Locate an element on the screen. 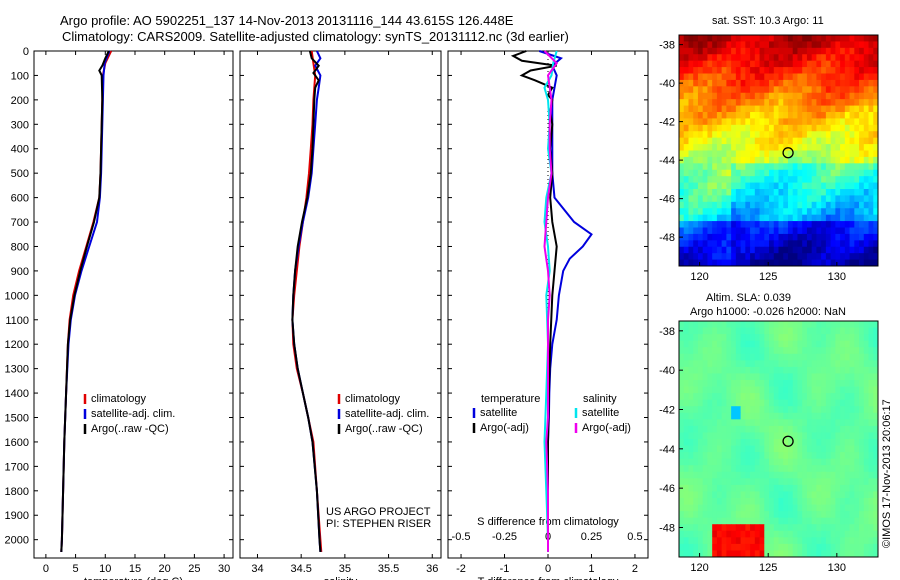 This screenshot has height=580, width=900. salinity-xtick-label: 35 is located at coordinates (345, 569).